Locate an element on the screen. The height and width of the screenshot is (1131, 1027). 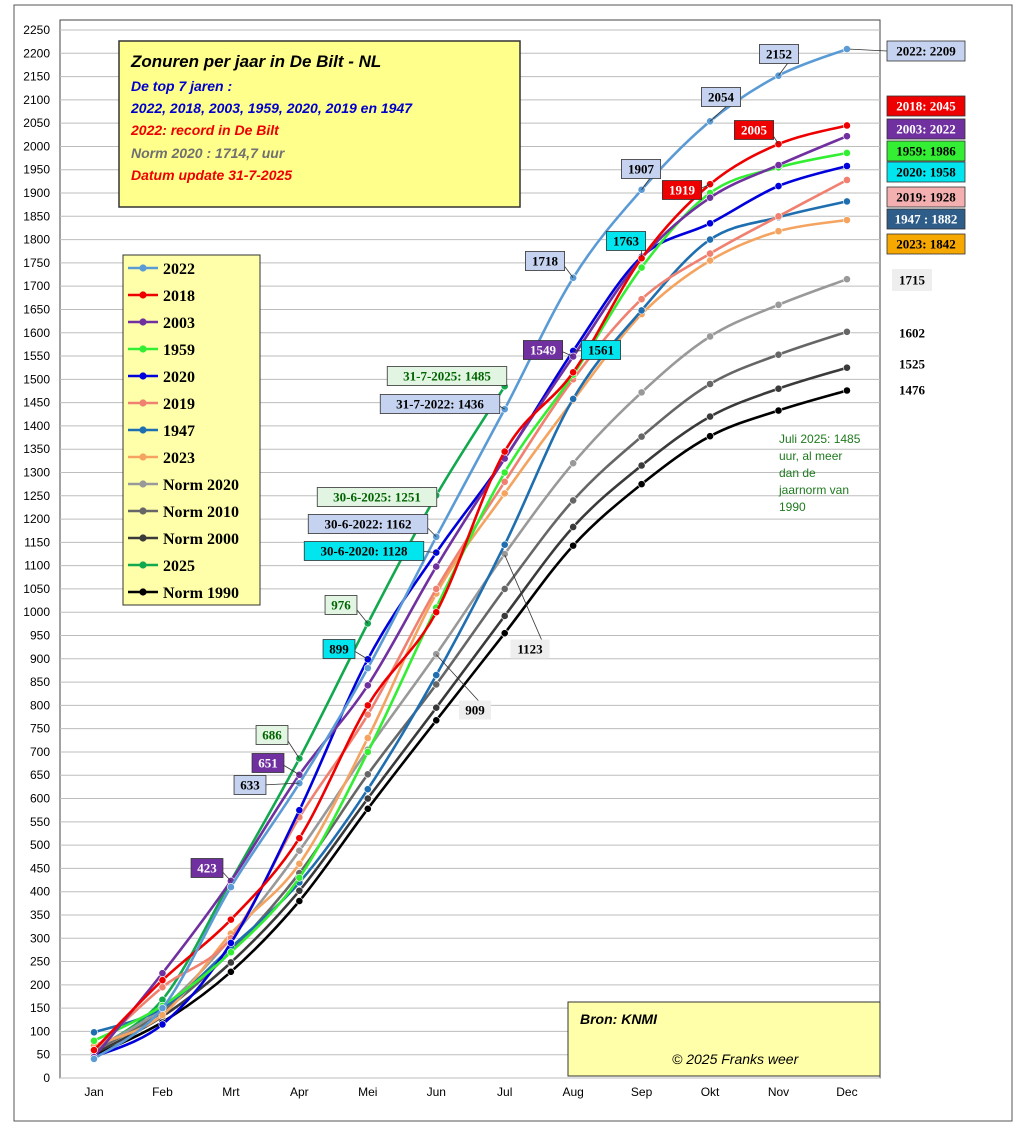
y-tick-label: 150 is located at coordinates (40, 1008).